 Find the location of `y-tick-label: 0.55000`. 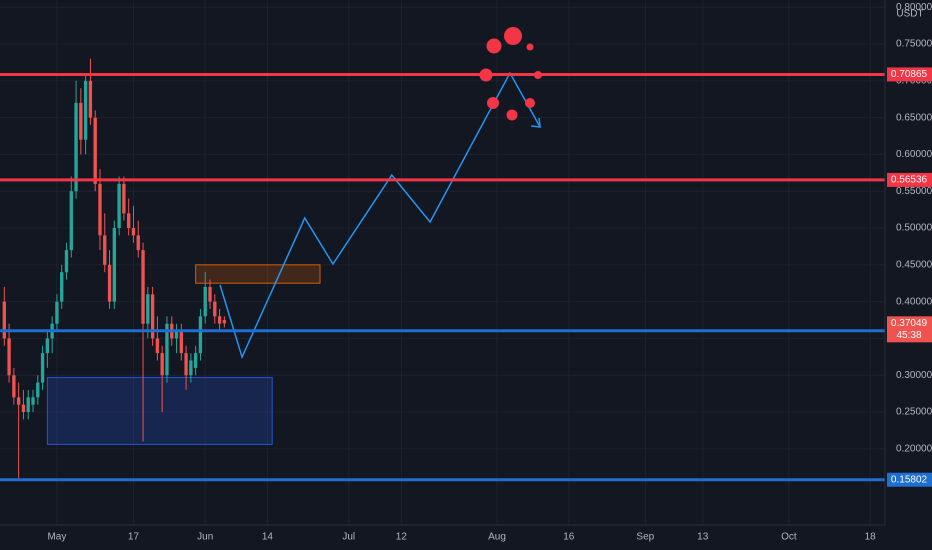

y-tick-label: 0.55000 is located at coordinates (914, 191).